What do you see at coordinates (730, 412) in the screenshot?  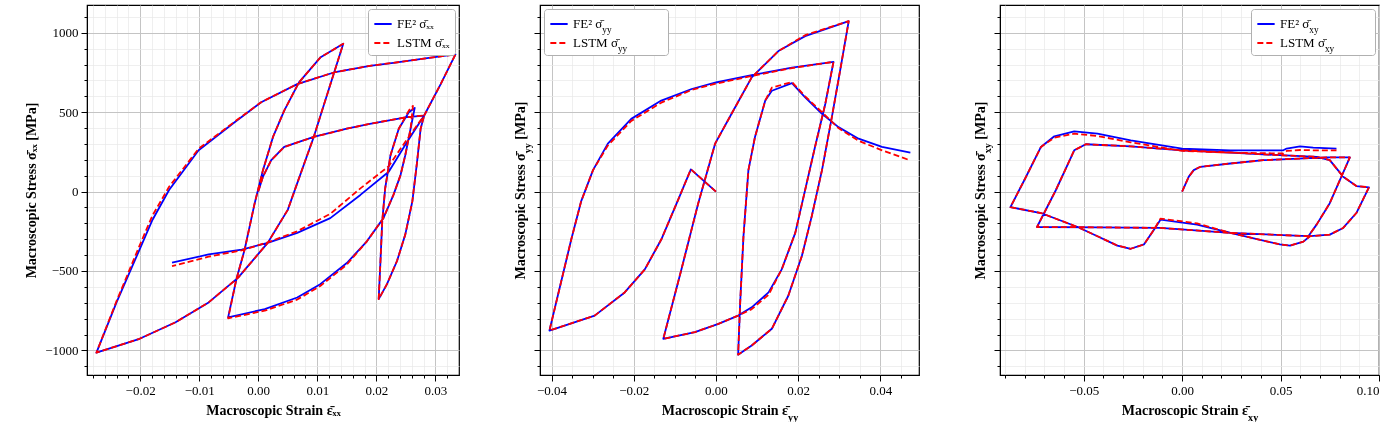 I see `x-axis-title: Macroscopic Strain ε̄$_{yy}$` at bounding box center [730, 412].